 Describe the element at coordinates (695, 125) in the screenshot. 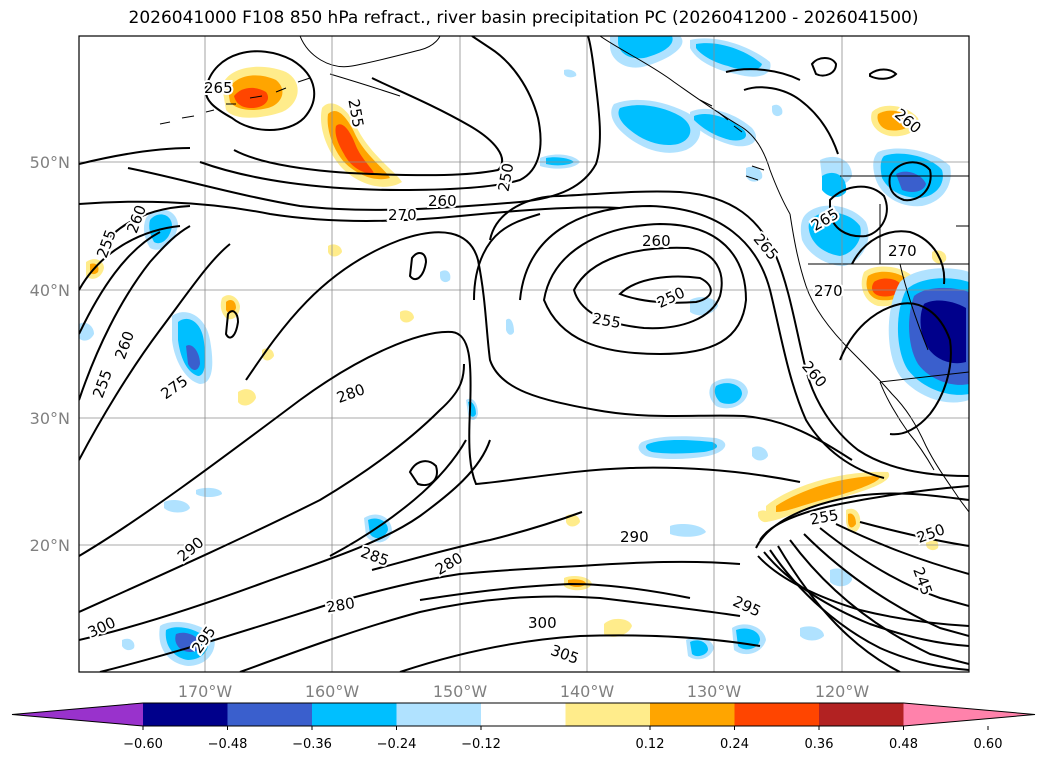

I see `alaska-panhandle-coastline` at that location.